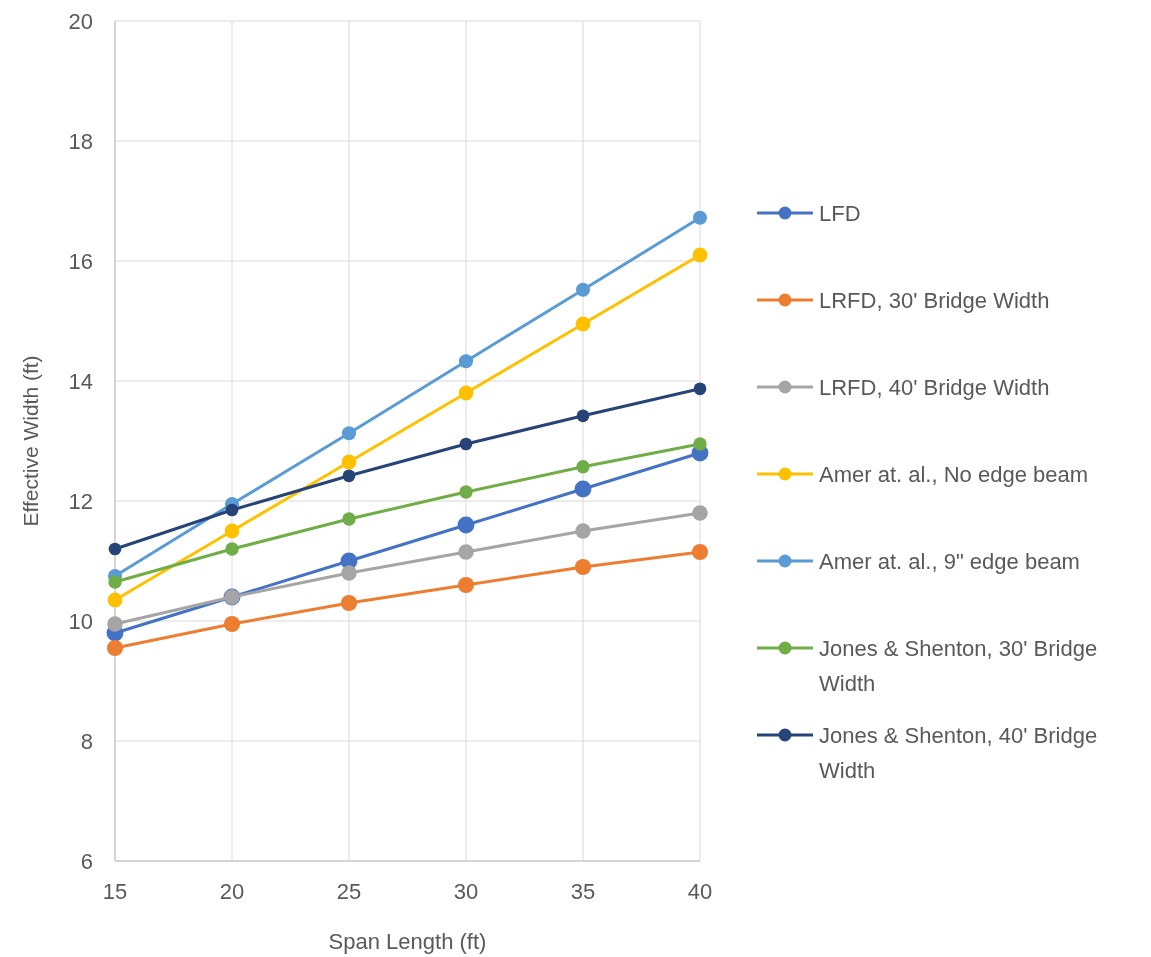 The height and width of the screenshot is (957, 1151). What do you see at coordinates (80, 141) in the screenshot?
I see `y-tick-label: 18` at bounding box center [80, 141].